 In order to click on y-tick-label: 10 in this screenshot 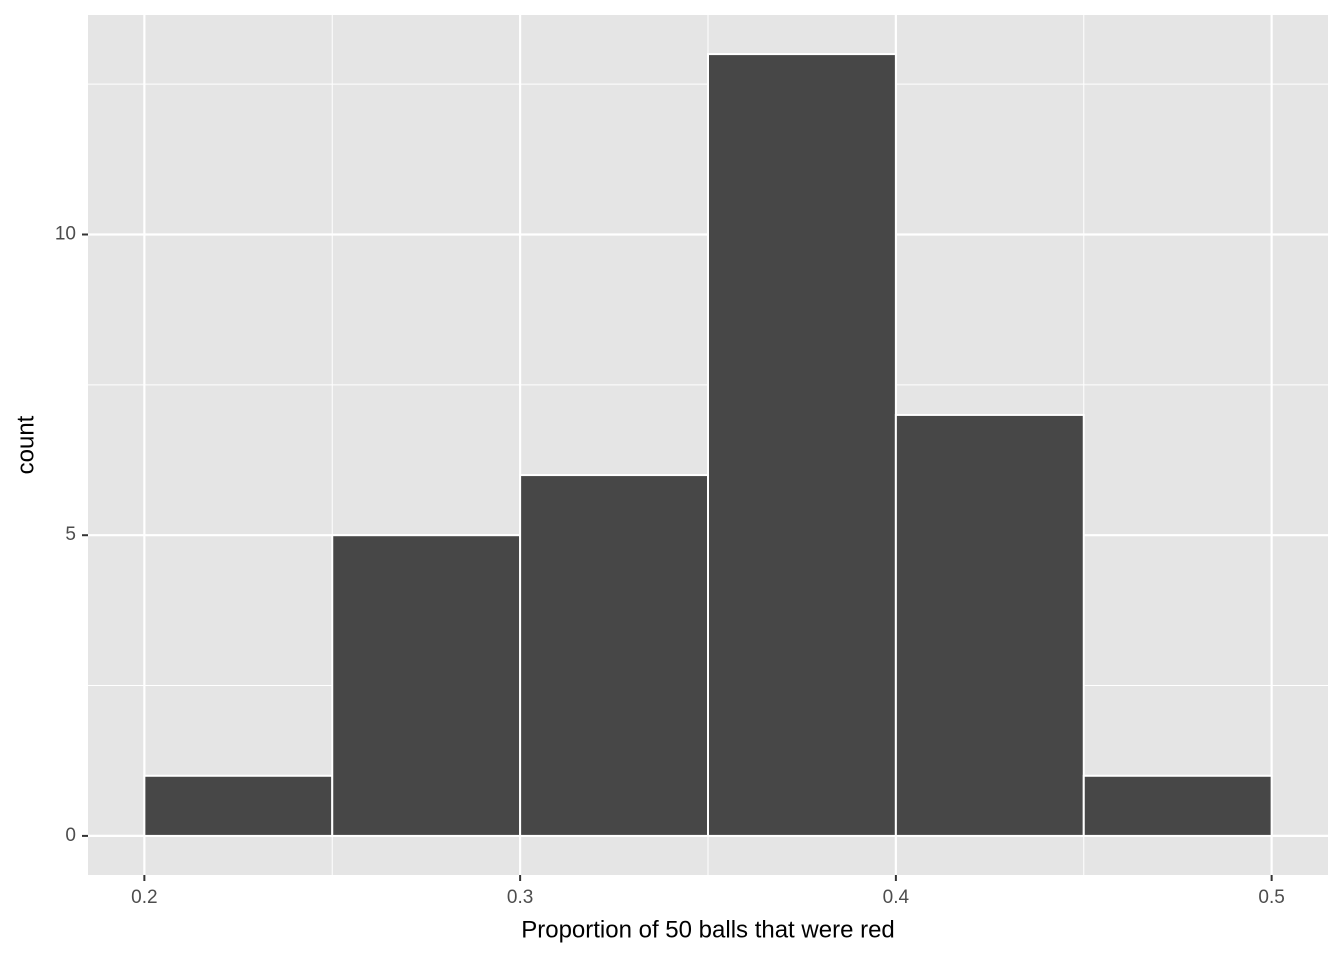, I will do `click(65, 234)`.